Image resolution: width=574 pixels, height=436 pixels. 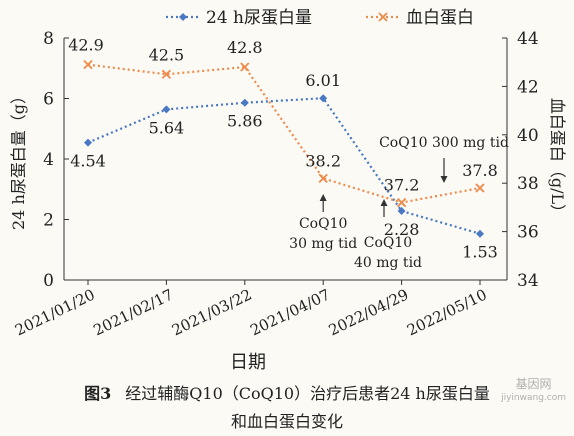 What do you see at coordinates (533, 384) in the screenshot?
I see `watermark-text: 基因网` at bounding box center [533, 384].